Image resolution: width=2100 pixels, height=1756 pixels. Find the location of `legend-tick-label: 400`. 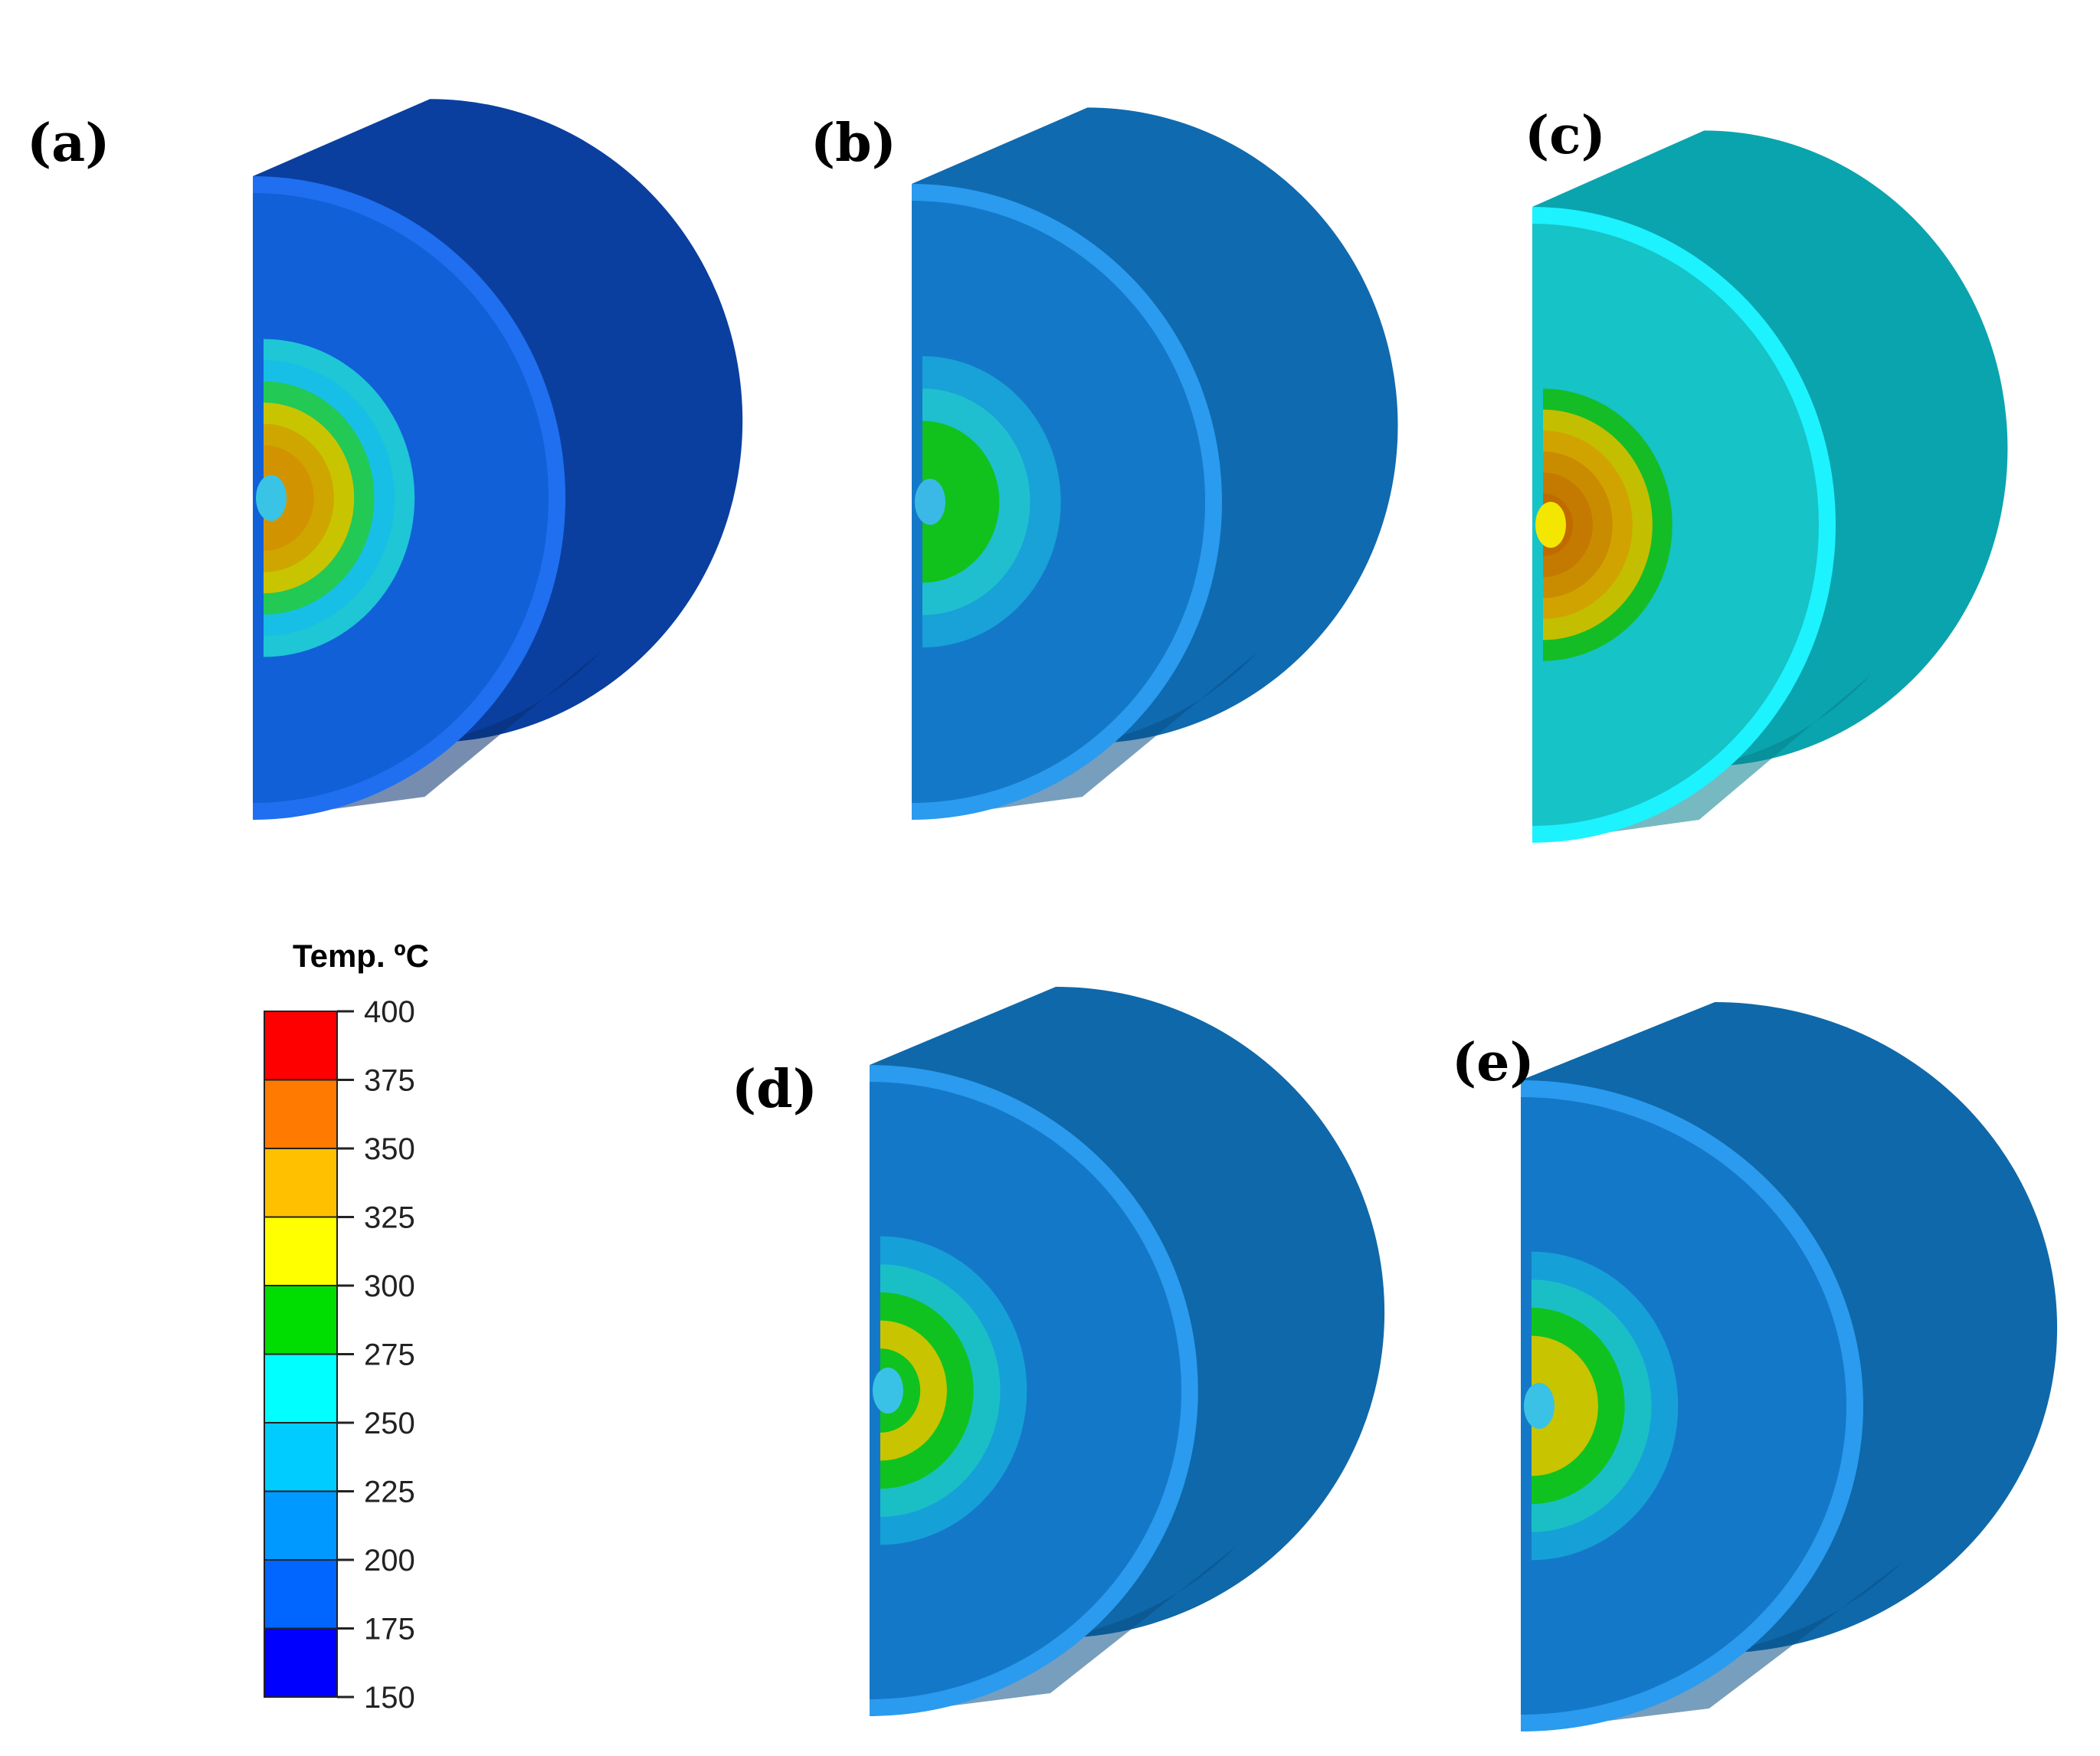

legend-tick-label: 400 is located at coordinates (390, 1012).